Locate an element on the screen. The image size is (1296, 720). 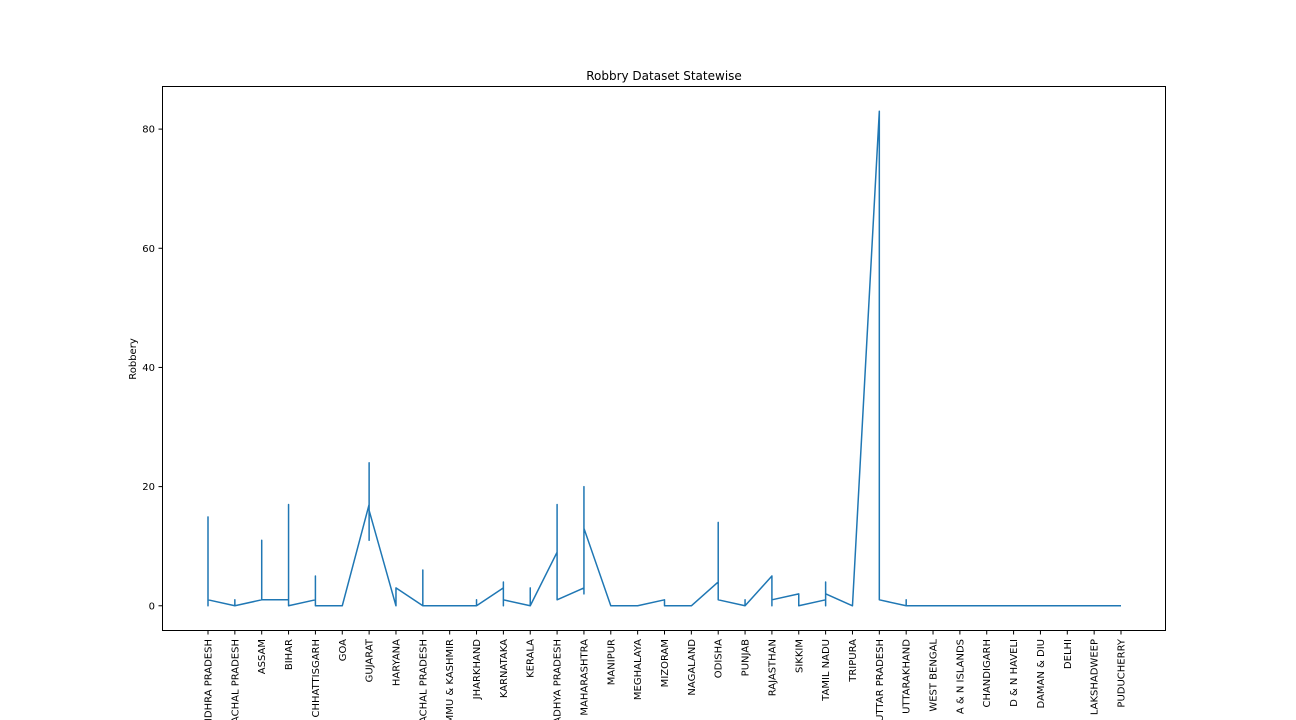
x-tick-label: UTTARAKHAND is located at coordinates (907, 676).